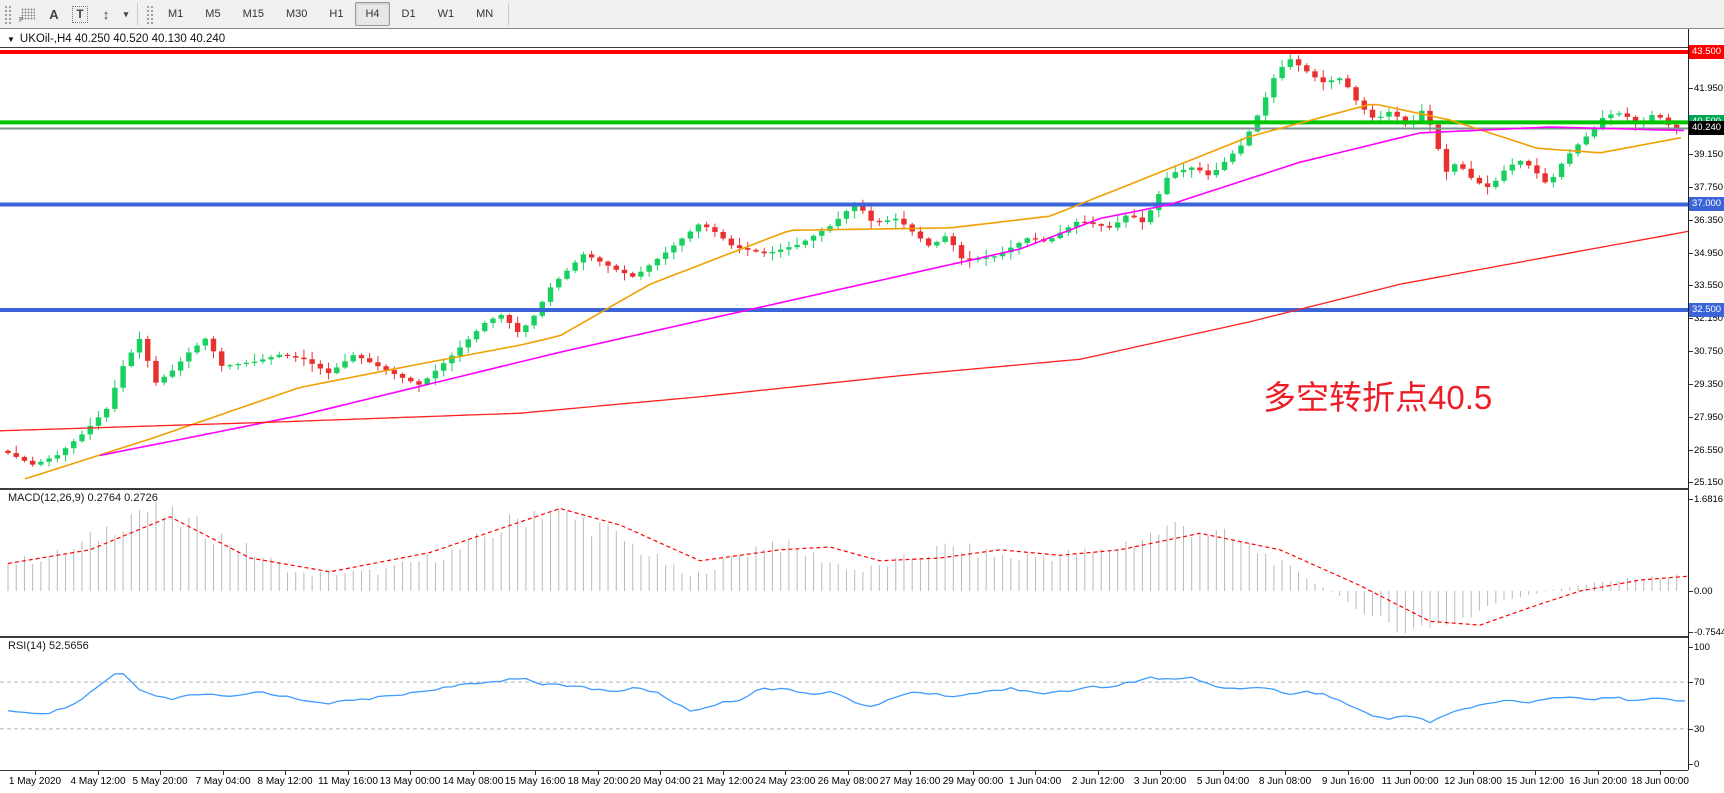 The image size is (1724, 793). What do you see at coordinates (1706, 204) in the screenshot?
I see `price-badge-37.000: 37.000` at bounding box center [1706, 204].